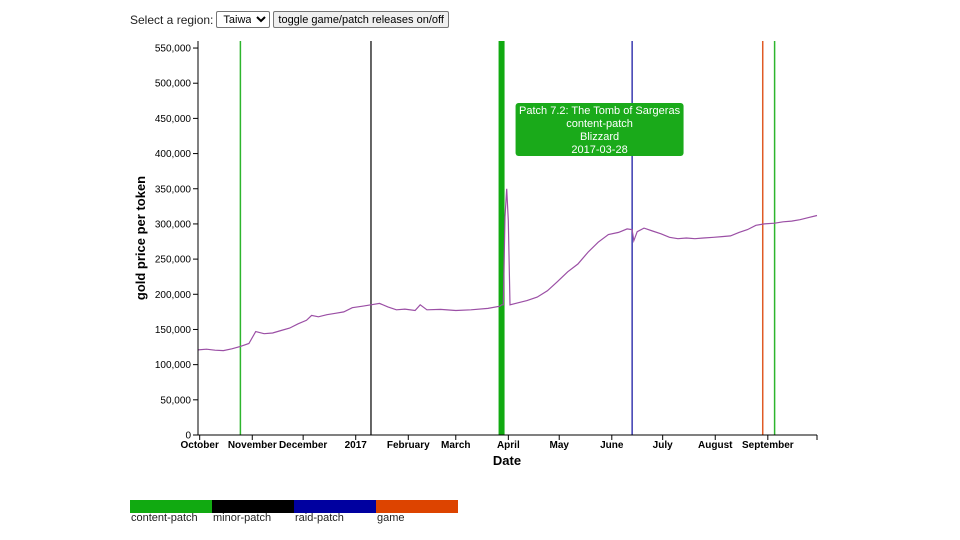 The width and height of the screenshot is (960, 540). I want to click on x-tick-label: November, so click(252, 445).